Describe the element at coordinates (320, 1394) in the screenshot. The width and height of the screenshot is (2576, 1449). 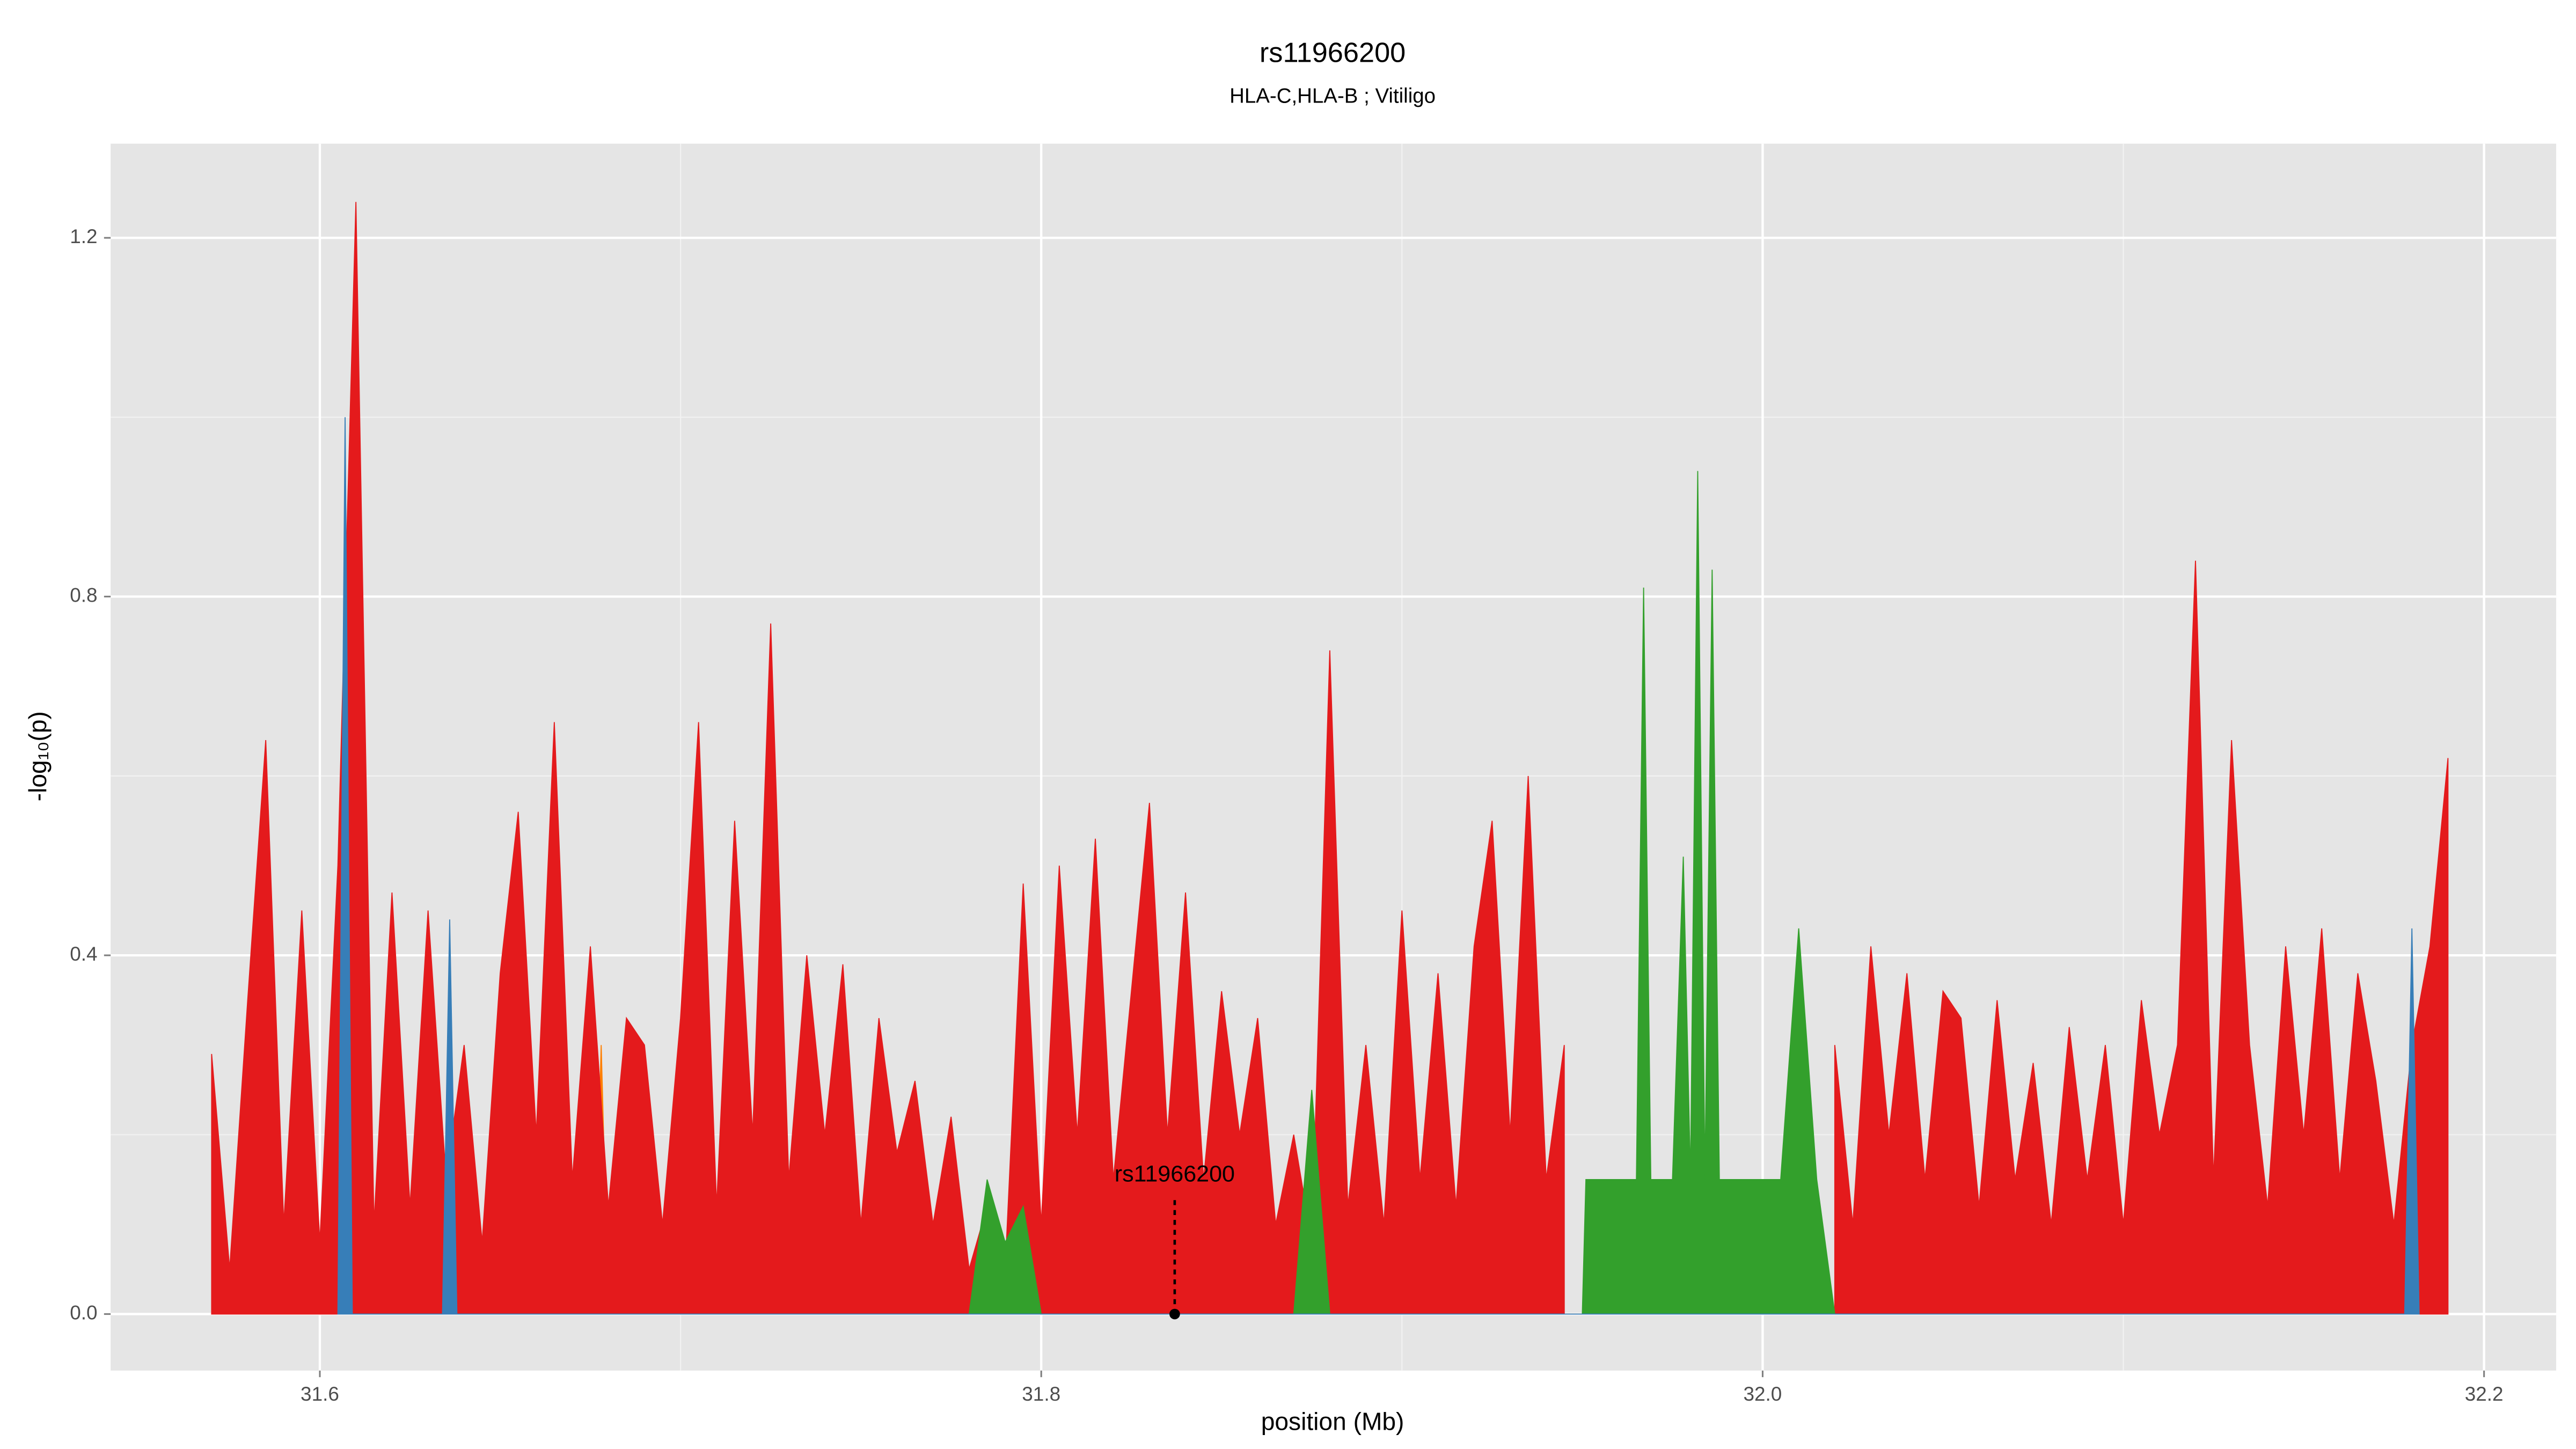
I see `x-tick-label: 31.6` at that location.